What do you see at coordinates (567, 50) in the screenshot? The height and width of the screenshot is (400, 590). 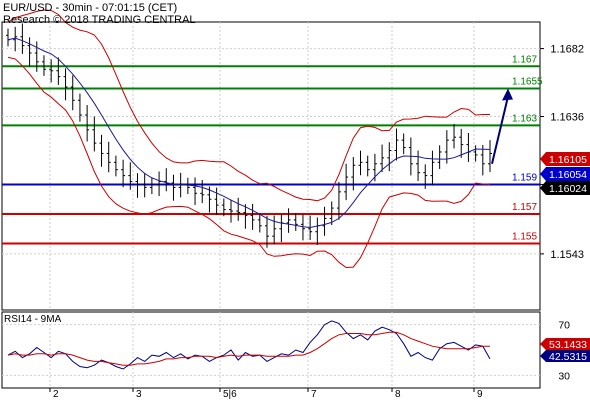 I see `price-tick-label: 1.1682` at bounding box center [567, 50].